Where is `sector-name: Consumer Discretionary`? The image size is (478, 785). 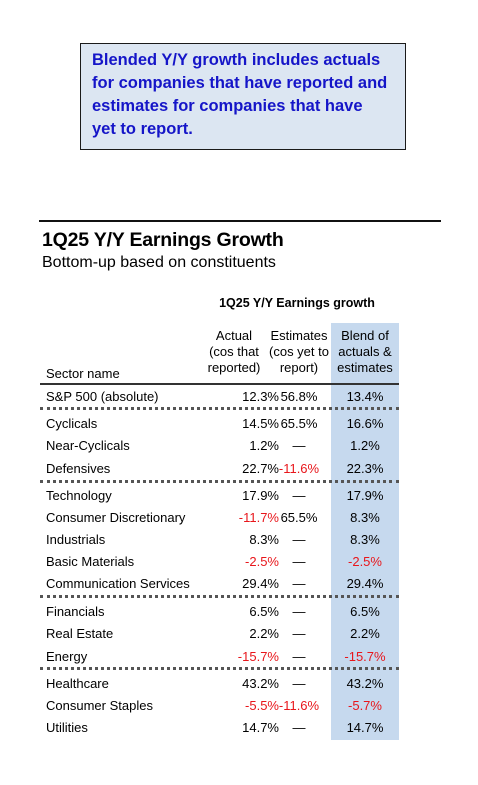
sector-name: Consumer Discretionary is located at coordinates (116, 517).